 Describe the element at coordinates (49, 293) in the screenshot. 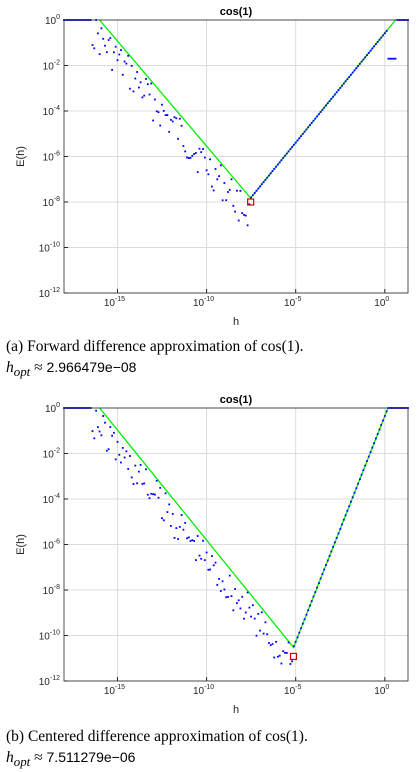

I see `y-tick-label: 10-12` at that location.